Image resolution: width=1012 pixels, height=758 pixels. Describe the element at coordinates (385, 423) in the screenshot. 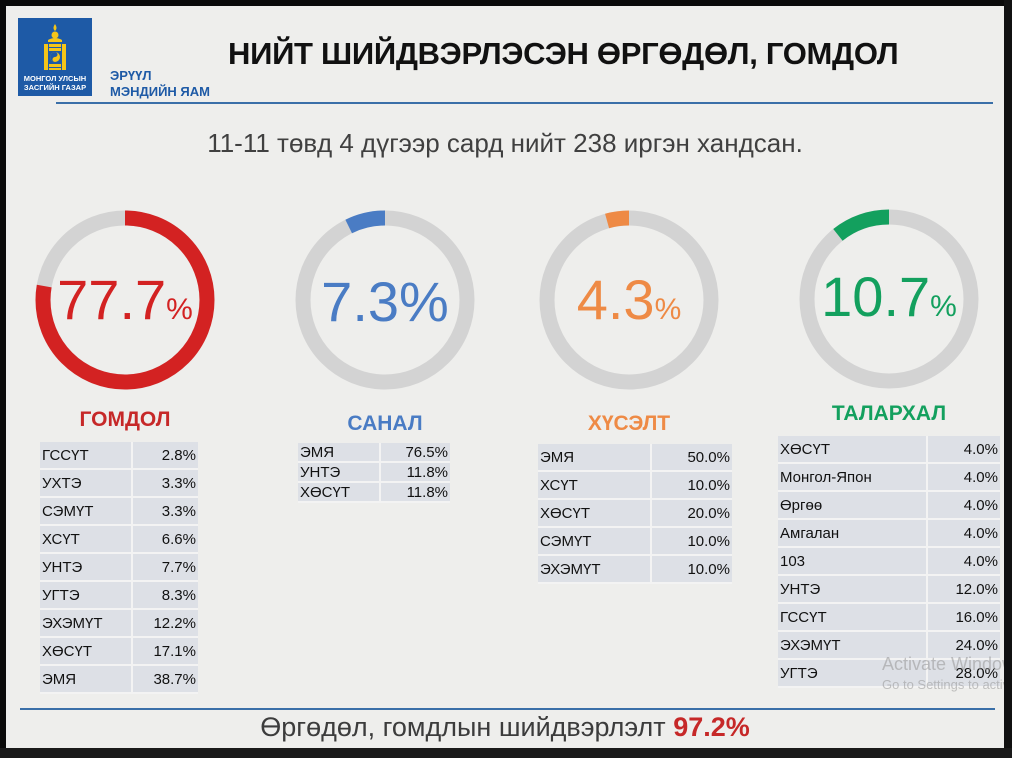

I see `sanal-label: САНАЛ` at that location.